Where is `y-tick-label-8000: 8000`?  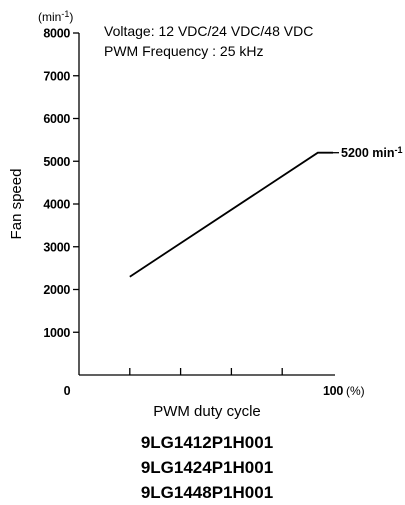 y-tick-label-8000: 8000 is located at coordinates (56, 34).